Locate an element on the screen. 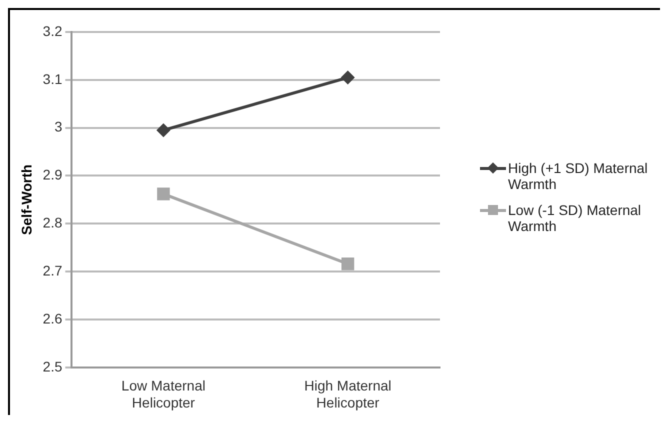 The width and height of the screenshot is (667, 421). y-tick-label: 3.1 is located at coordinates (52, 78).